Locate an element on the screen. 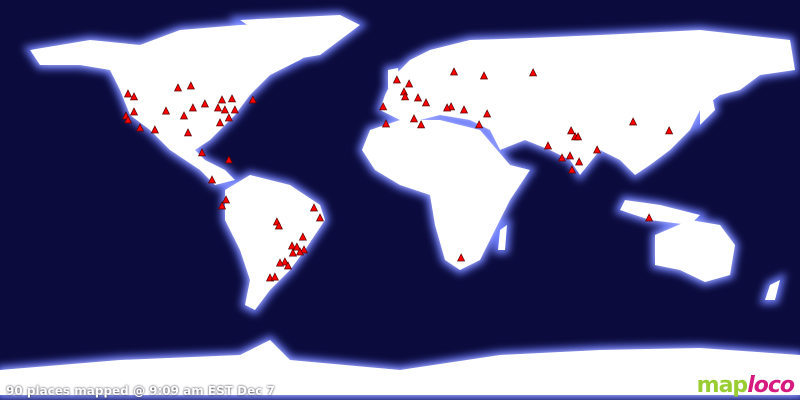 This screenshot has width=800, height=400. logo-text-map: map is located at coordinates (722, 385).